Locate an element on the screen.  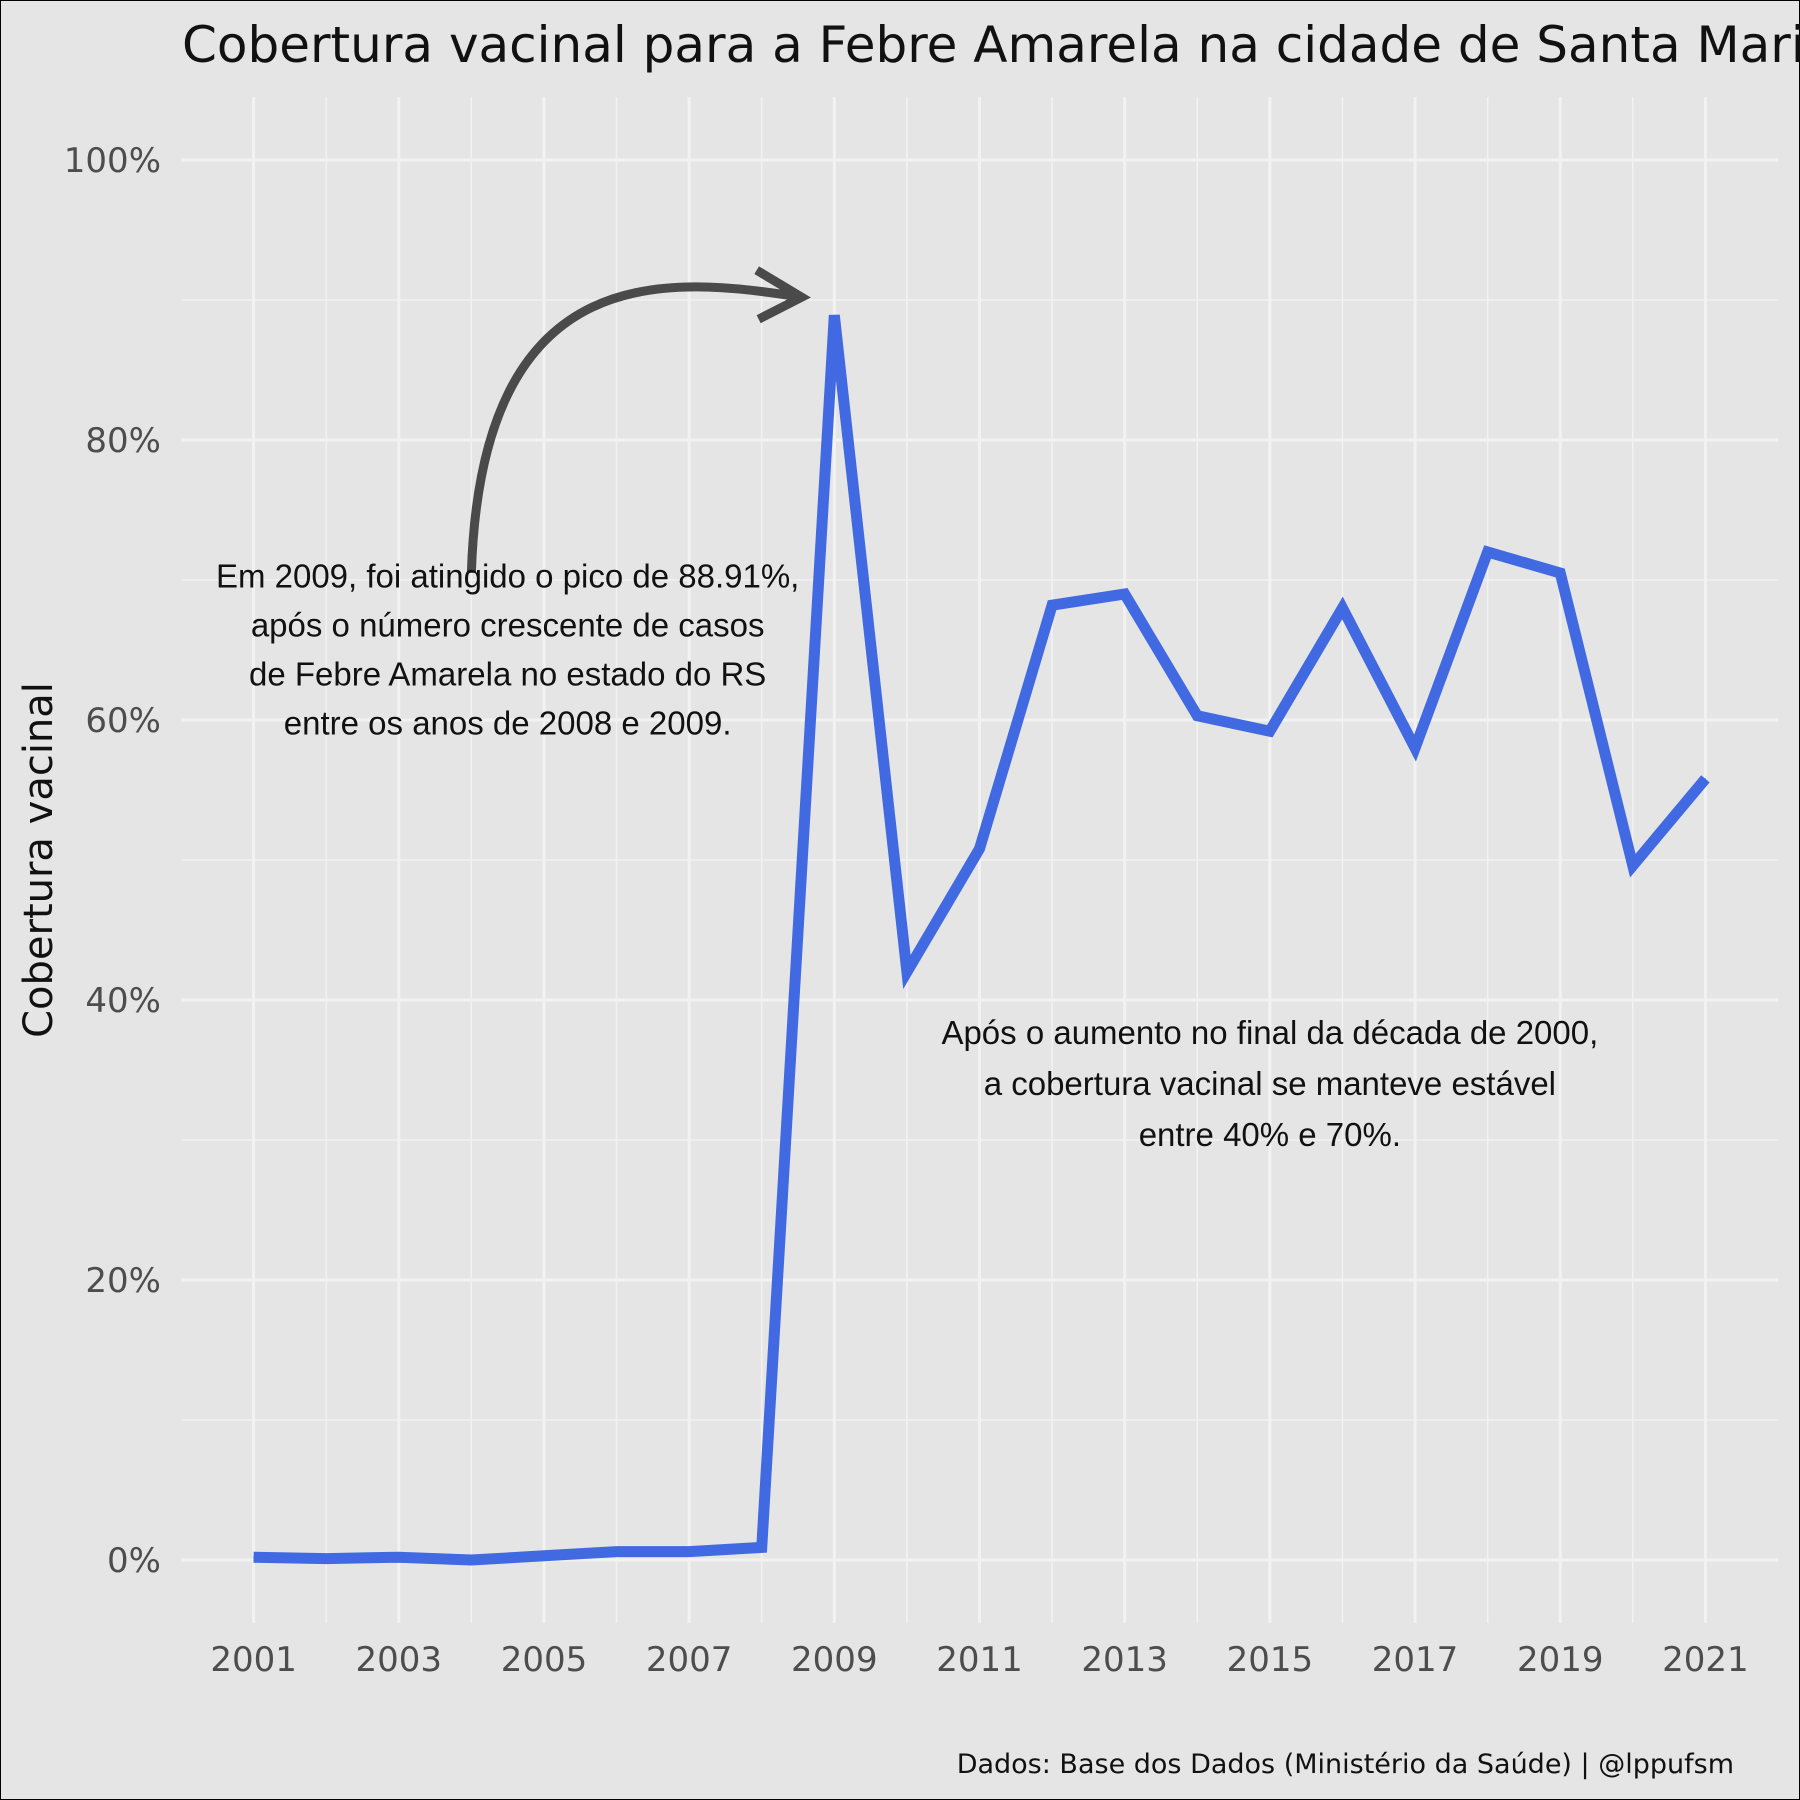
y-tick-label: 0% is located at coordinates (134, 1561).